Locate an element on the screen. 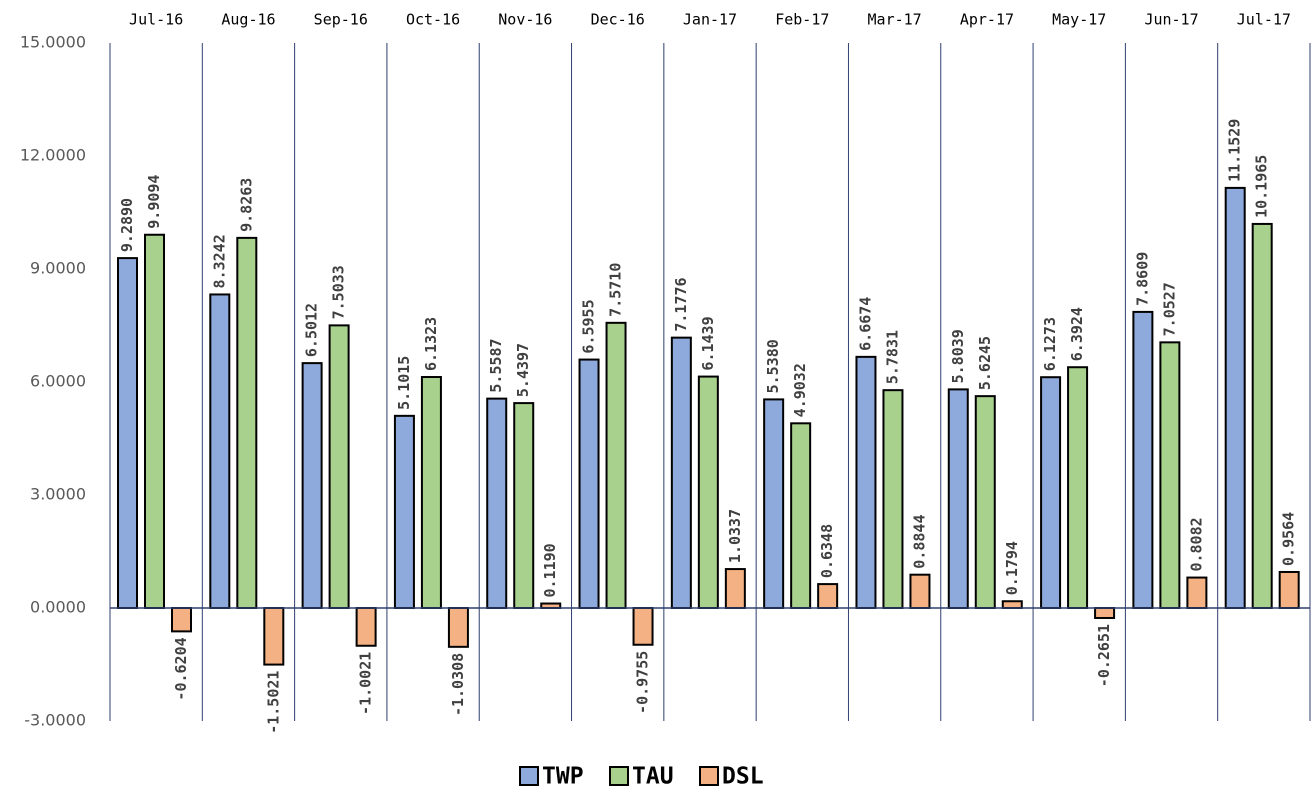 The image size is (1315, 795). data-label: -1.0308 is located at coordinates (458, 684).